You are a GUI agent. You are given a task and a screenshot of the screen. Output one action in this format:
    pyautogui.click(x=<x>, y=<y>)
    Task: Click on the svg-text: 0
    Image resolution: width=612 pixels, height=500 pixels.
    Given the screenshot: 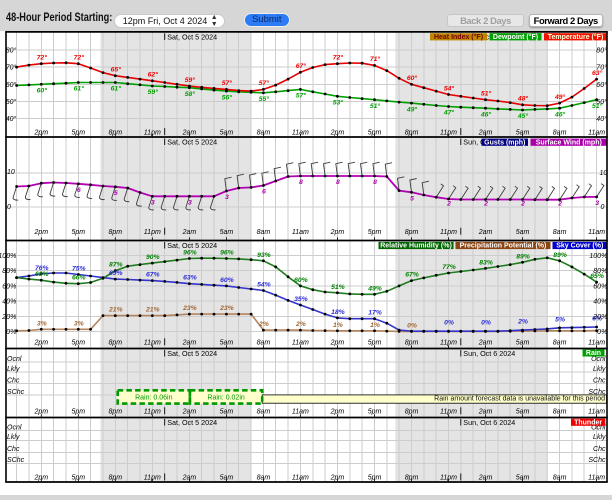 What is the action you would take?
    pyautogui.click(x=9, y=207)
    